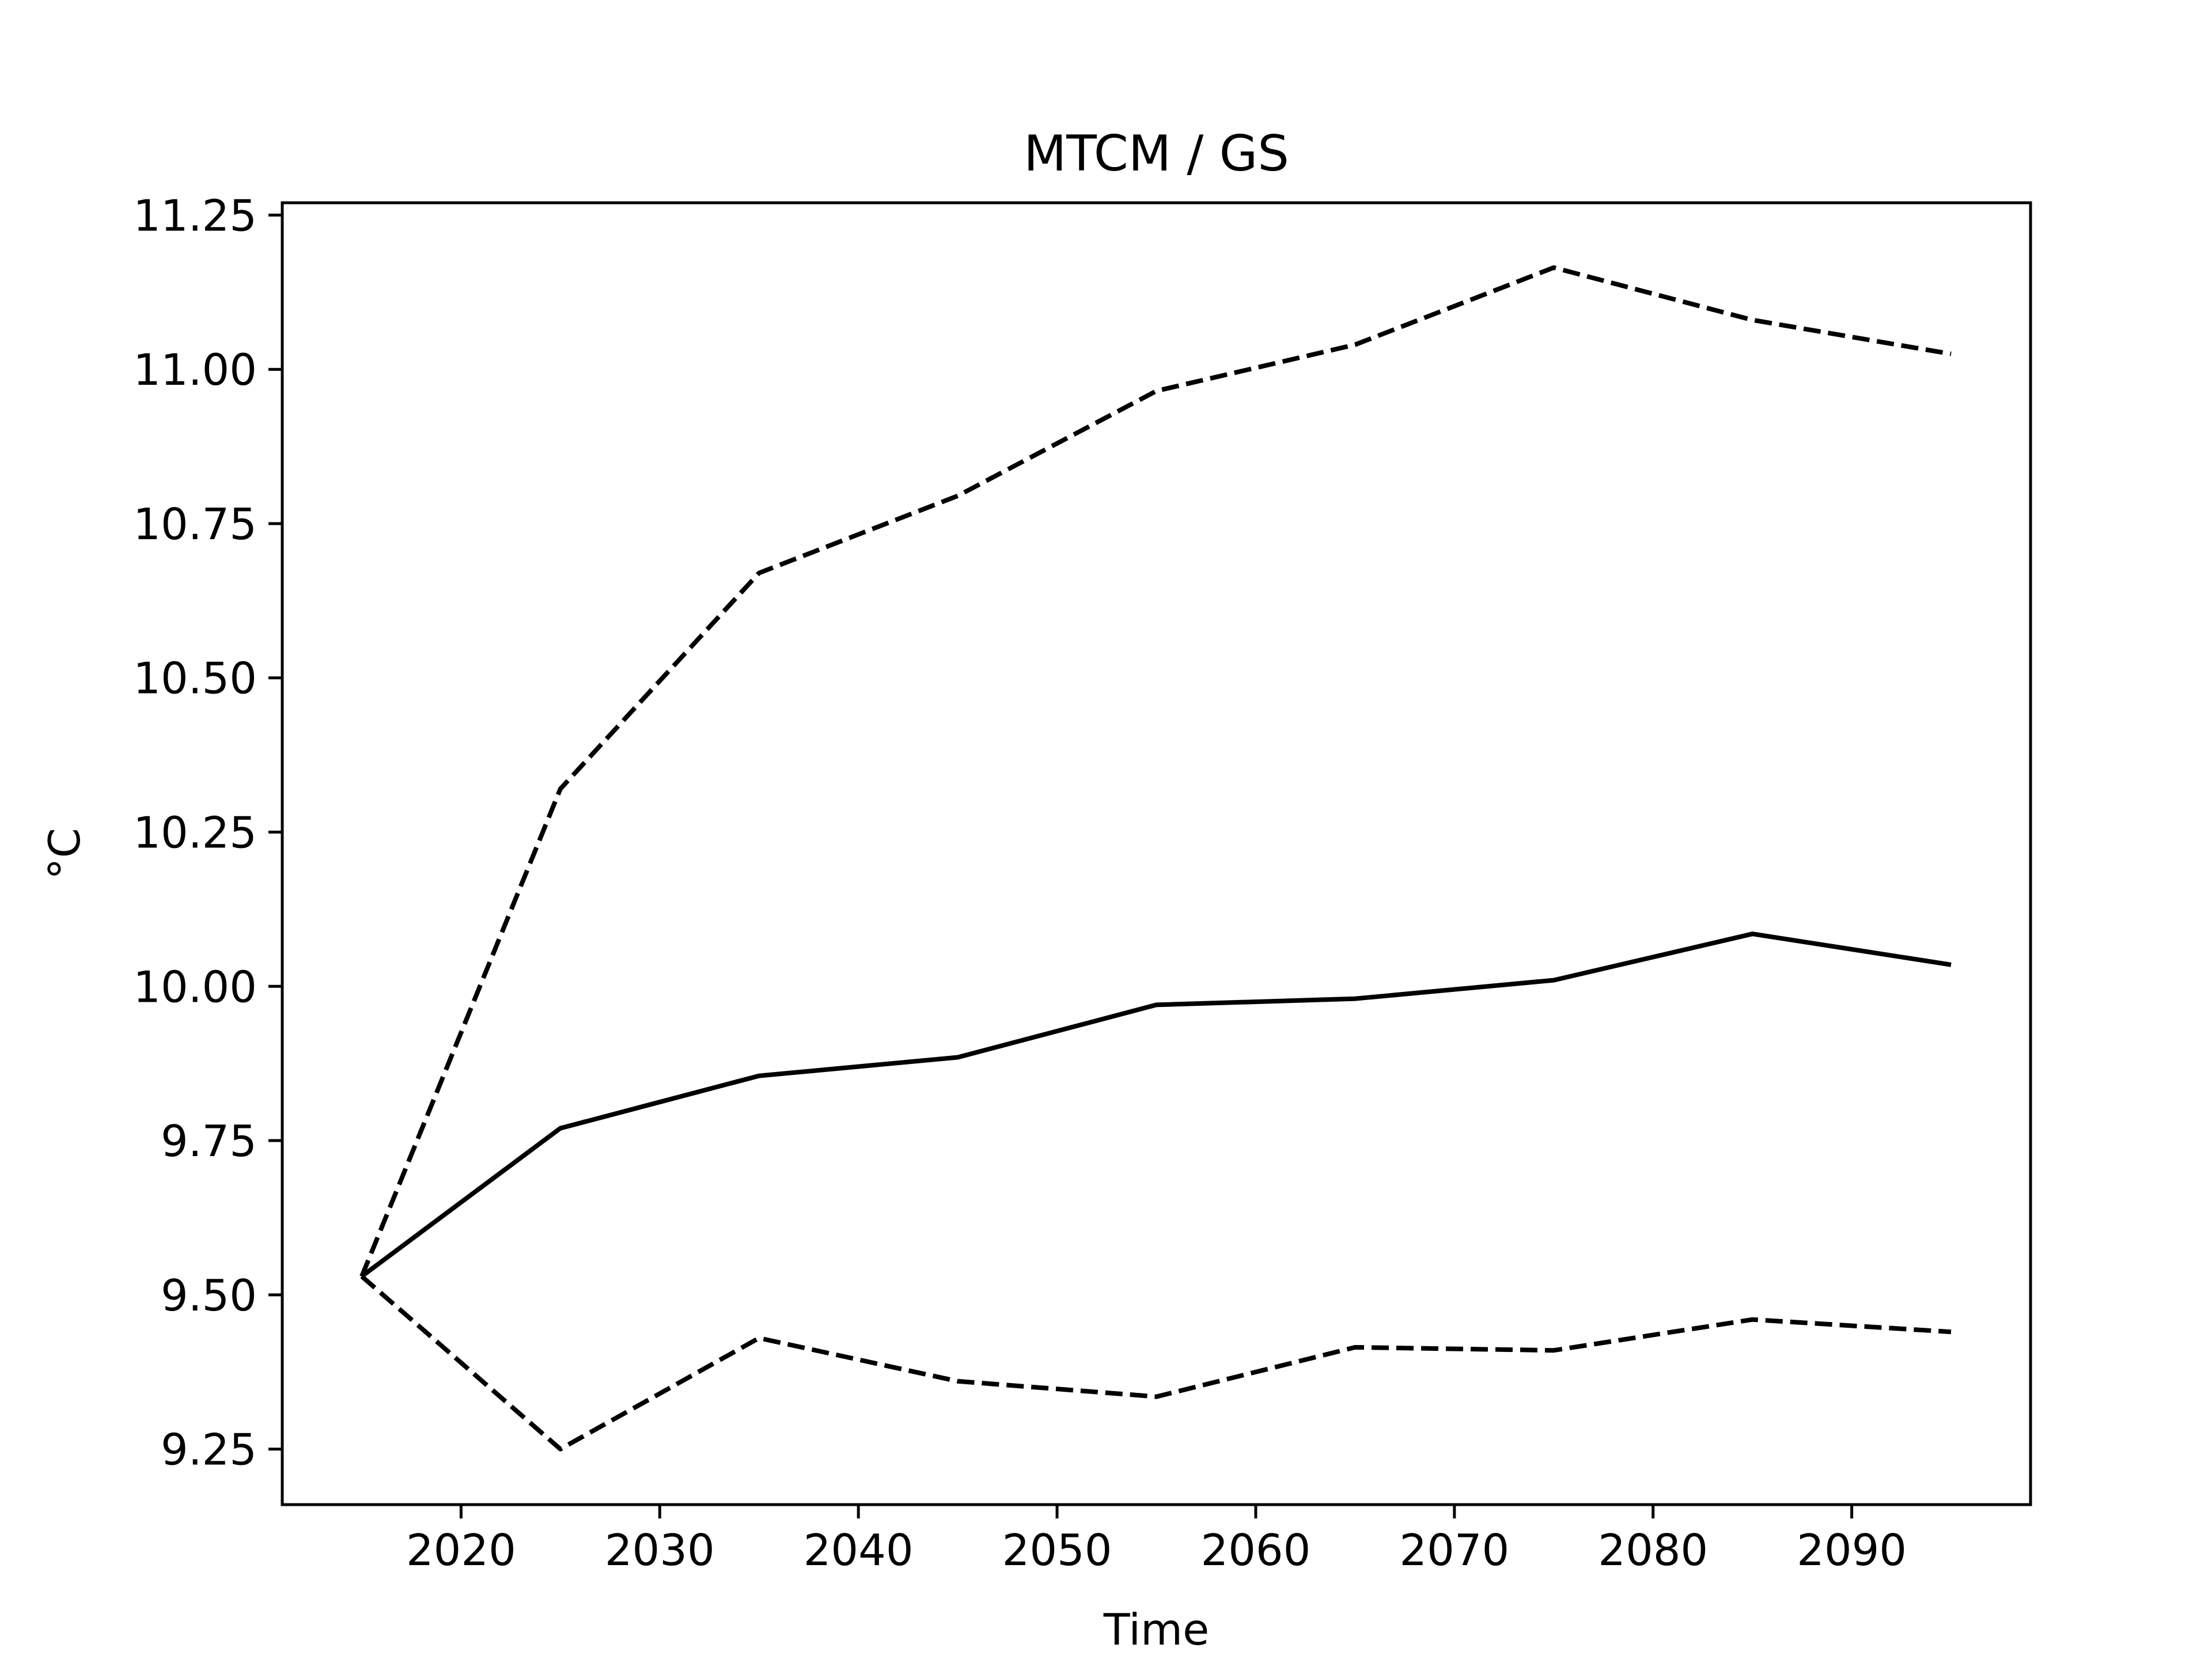  I want to click on x-tick-label: 2080, so click(1653, 1550).